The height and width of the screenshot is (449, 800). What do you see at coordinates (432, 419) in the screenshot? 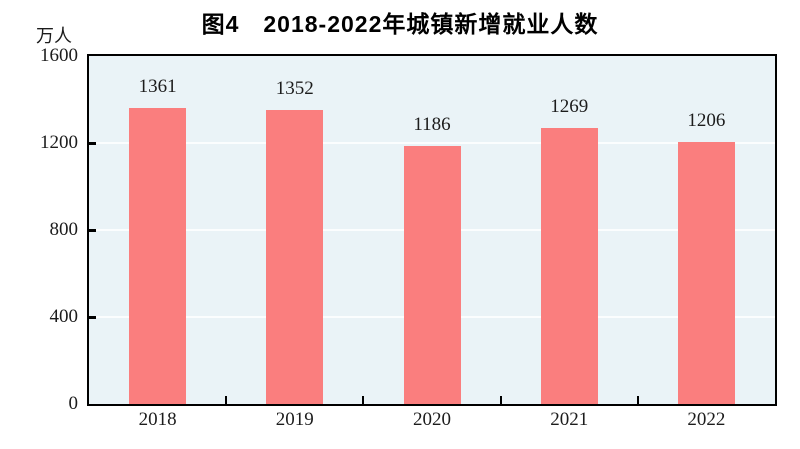
I see `x-tick-label-2020: 2020` at bounding box center [432, 419].